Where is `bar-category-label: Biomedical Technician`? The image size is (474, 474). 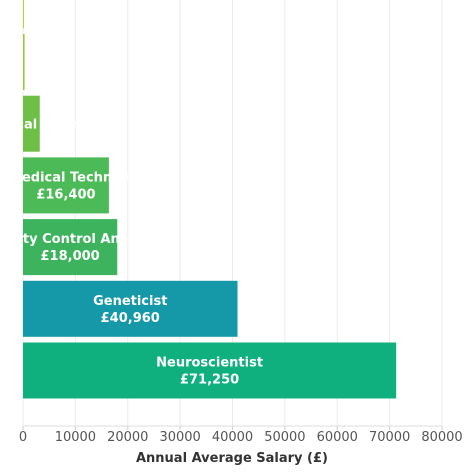 bar-category-label: Biomedical Technician is located at coordinates (73, 177).